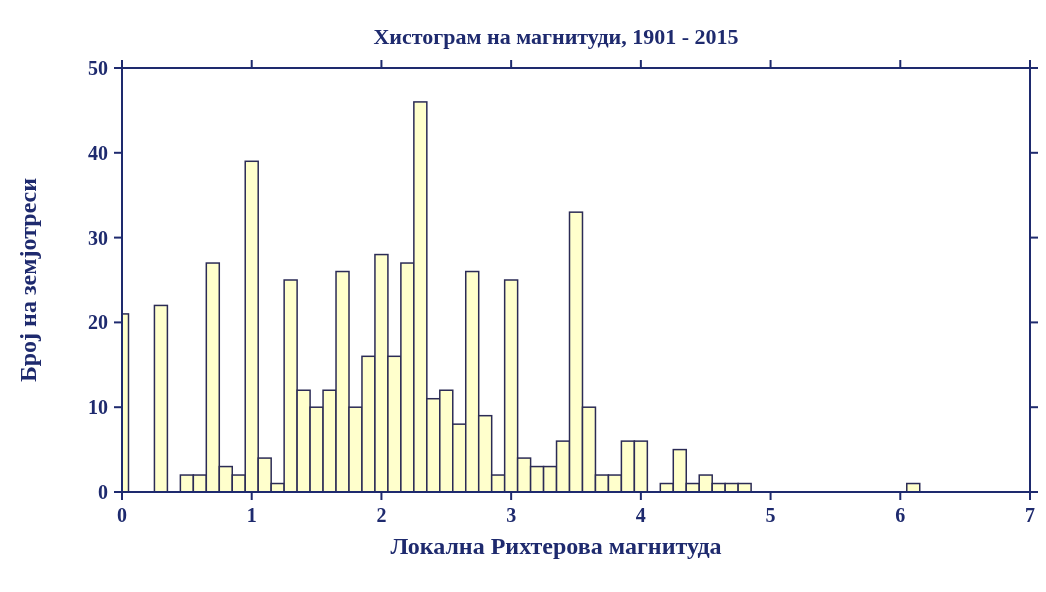 This screenshot has height=592, width=1046. Describe the element at coordinates (28, 280) in the screenshot. I see `y-axis-title: Број на земјотреси` at that location.